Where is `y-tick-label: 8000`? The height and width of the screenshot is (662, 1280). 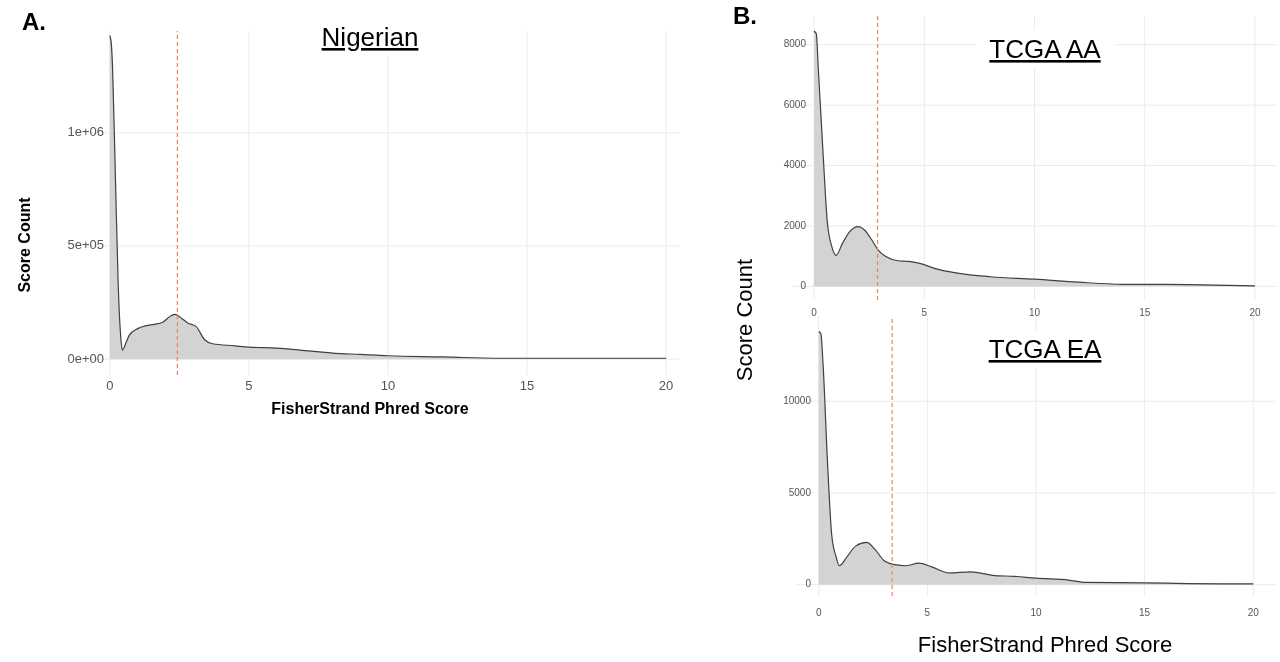 y-tick-label: 8000 is located at coordinates (795, 44).